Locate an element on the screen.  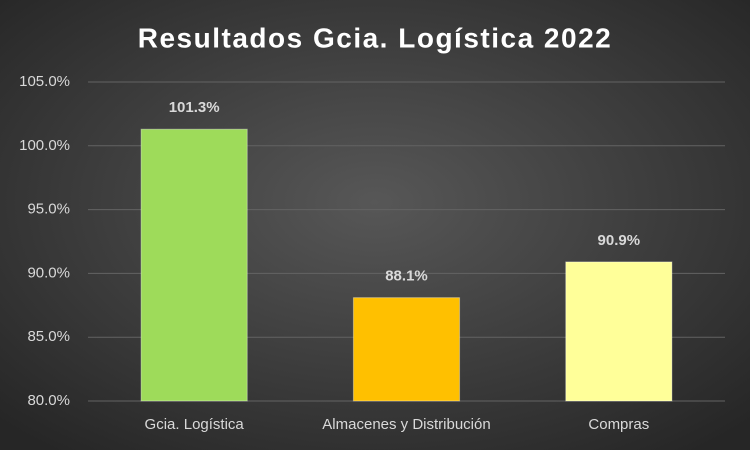
y-tick-label: 80.0% is located at coordinates (48, 400).